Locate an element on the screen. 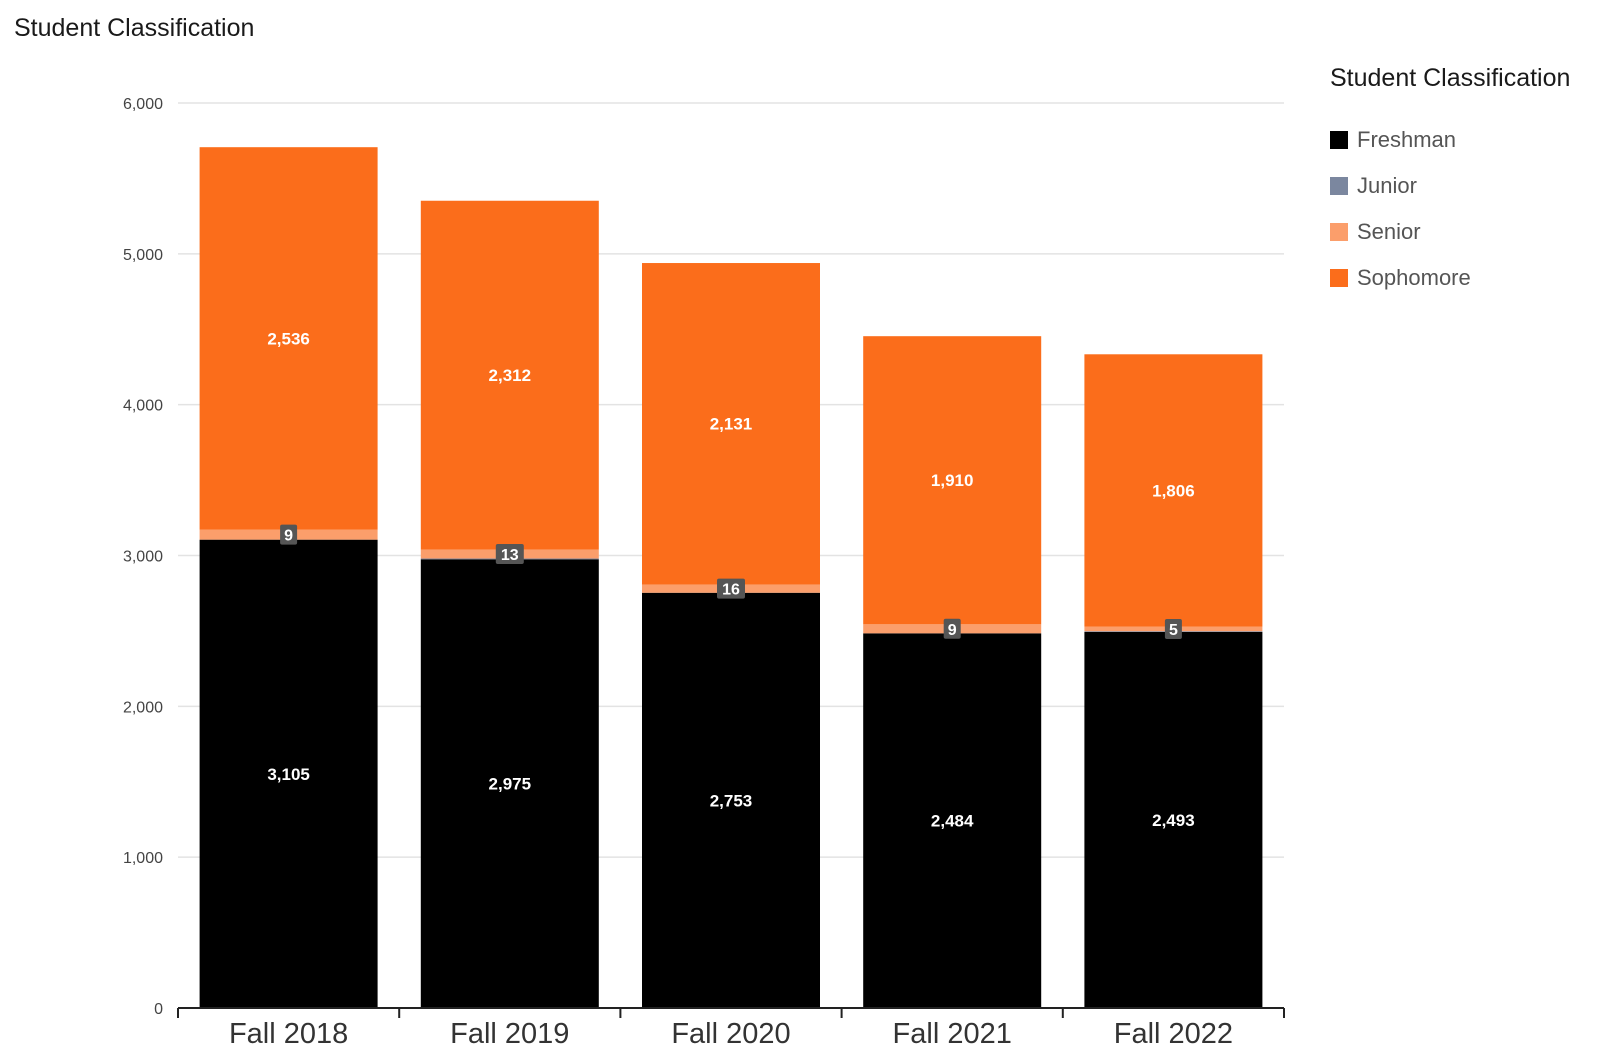  data-label-freshman: 2,975 is located at coordinates (510, 784).